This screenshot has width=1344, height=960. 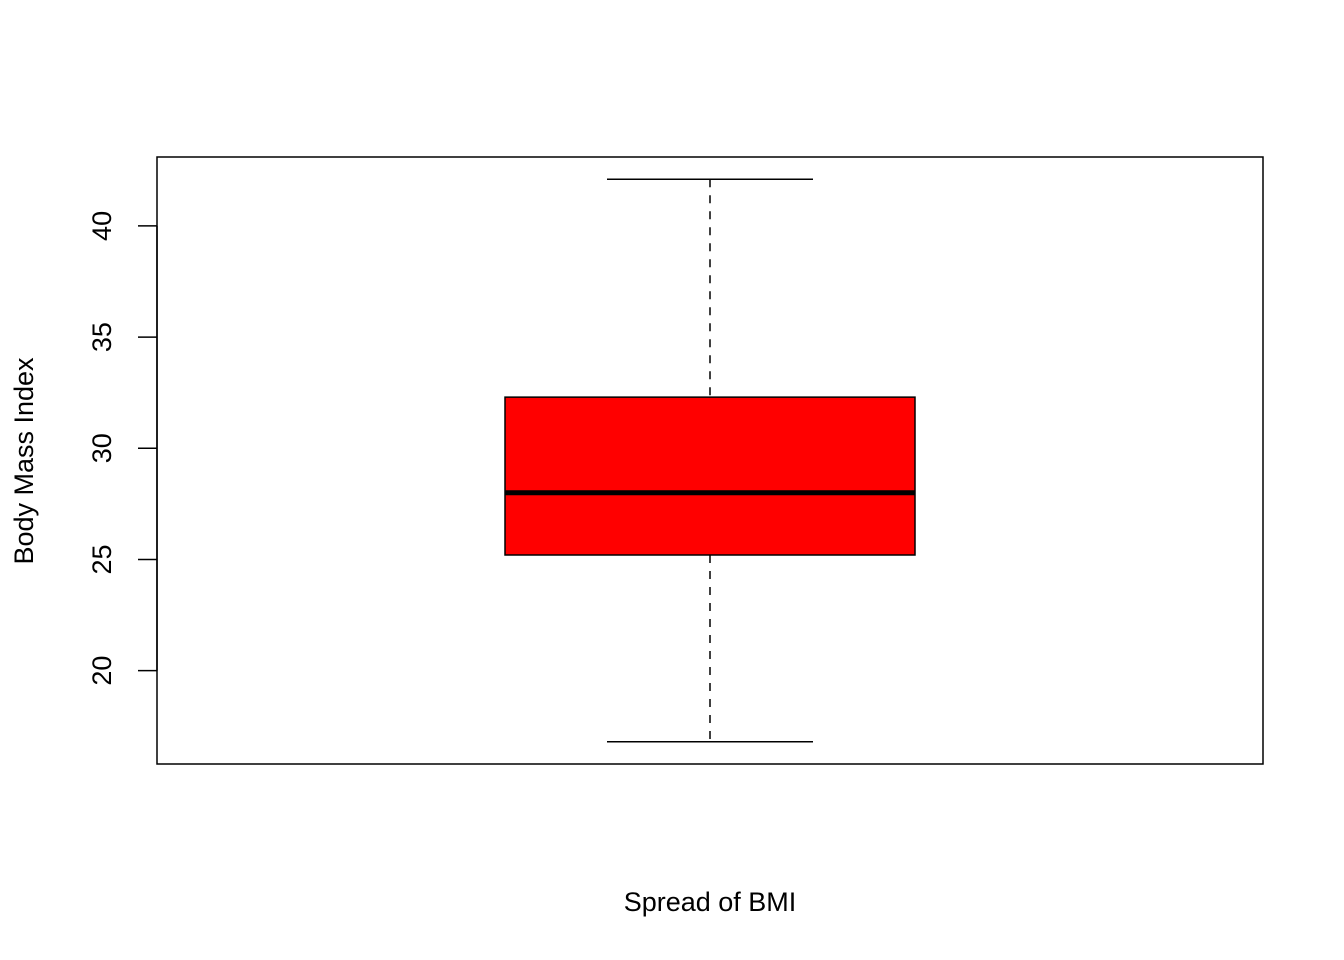 I want to click on iqr-box, so click(x=710, y=476).